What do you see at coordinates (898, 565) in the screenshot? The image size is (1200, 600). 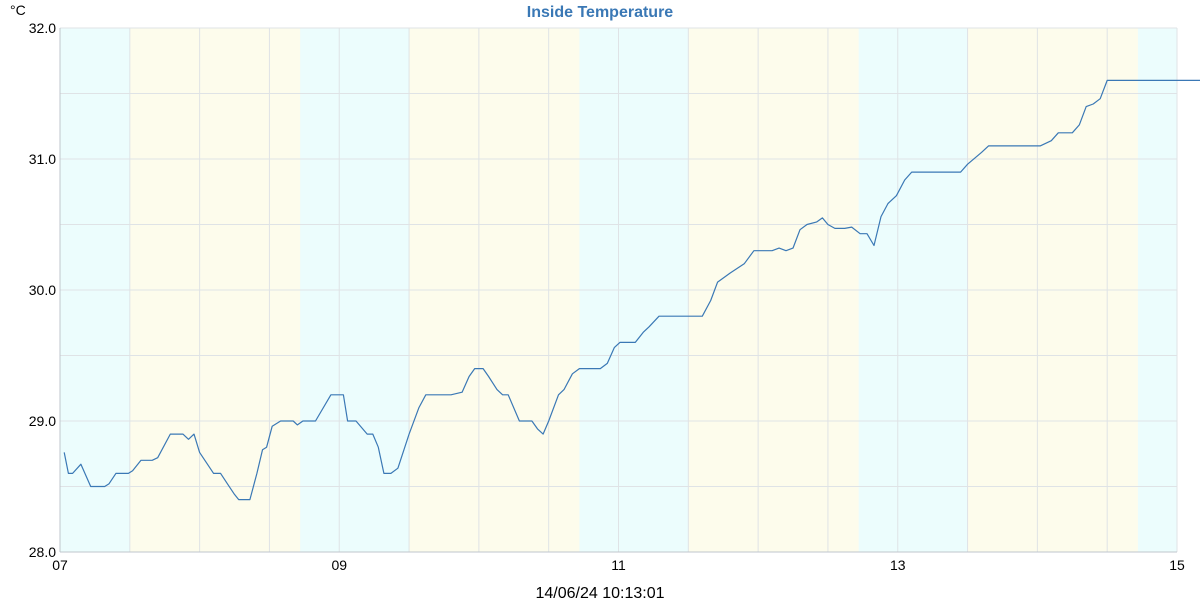 I see `x-tick-label: 13` at bounding box center [898, 565].